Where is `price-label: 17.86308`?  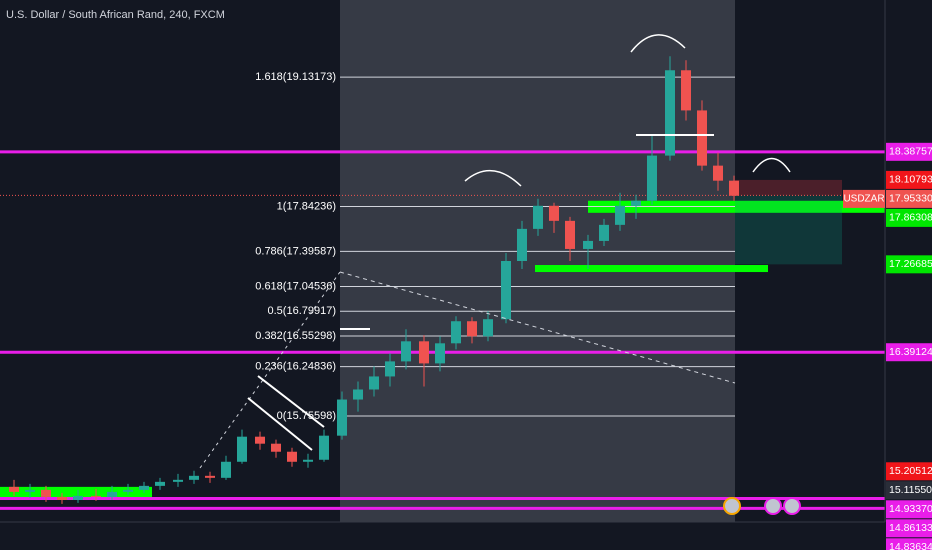
price-label: 17.86308 is located at coordinates (910, 218).